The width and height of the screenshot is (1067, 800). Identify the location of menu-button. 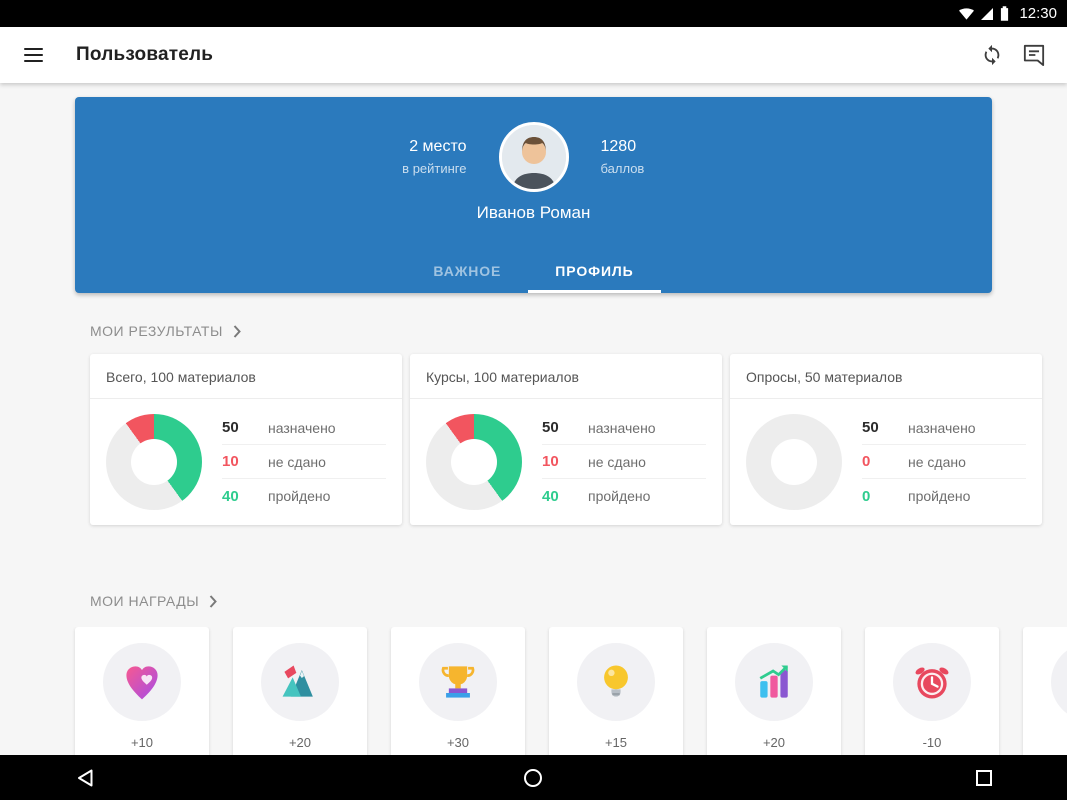
(33, 55).